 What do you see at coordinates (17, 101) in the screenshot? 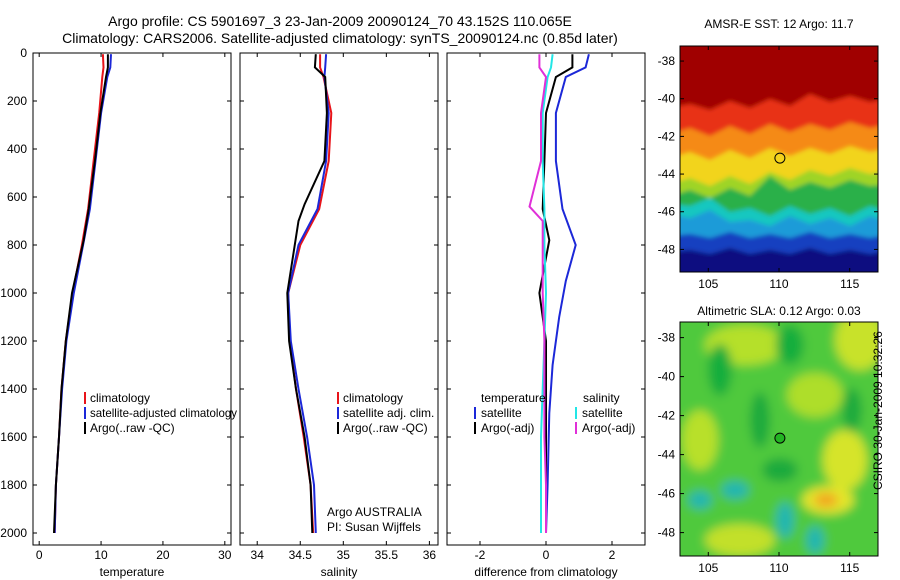
I see `y-tick-label: 200` at bounding box center [17, 101].